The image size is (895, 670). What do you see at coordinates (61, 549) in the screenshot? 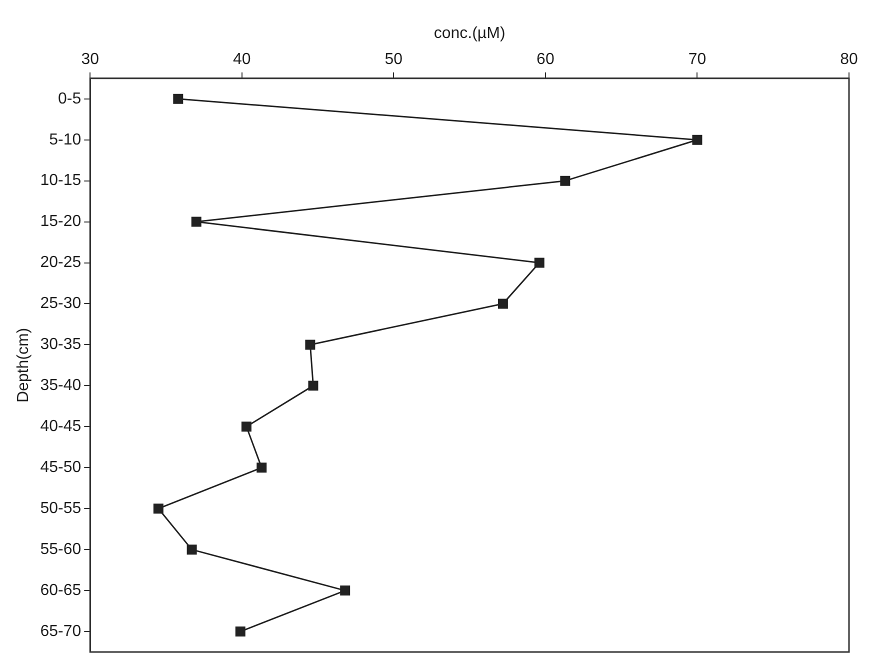
I see `y-tick-label: 55-60` at bounding box center [61, 549].